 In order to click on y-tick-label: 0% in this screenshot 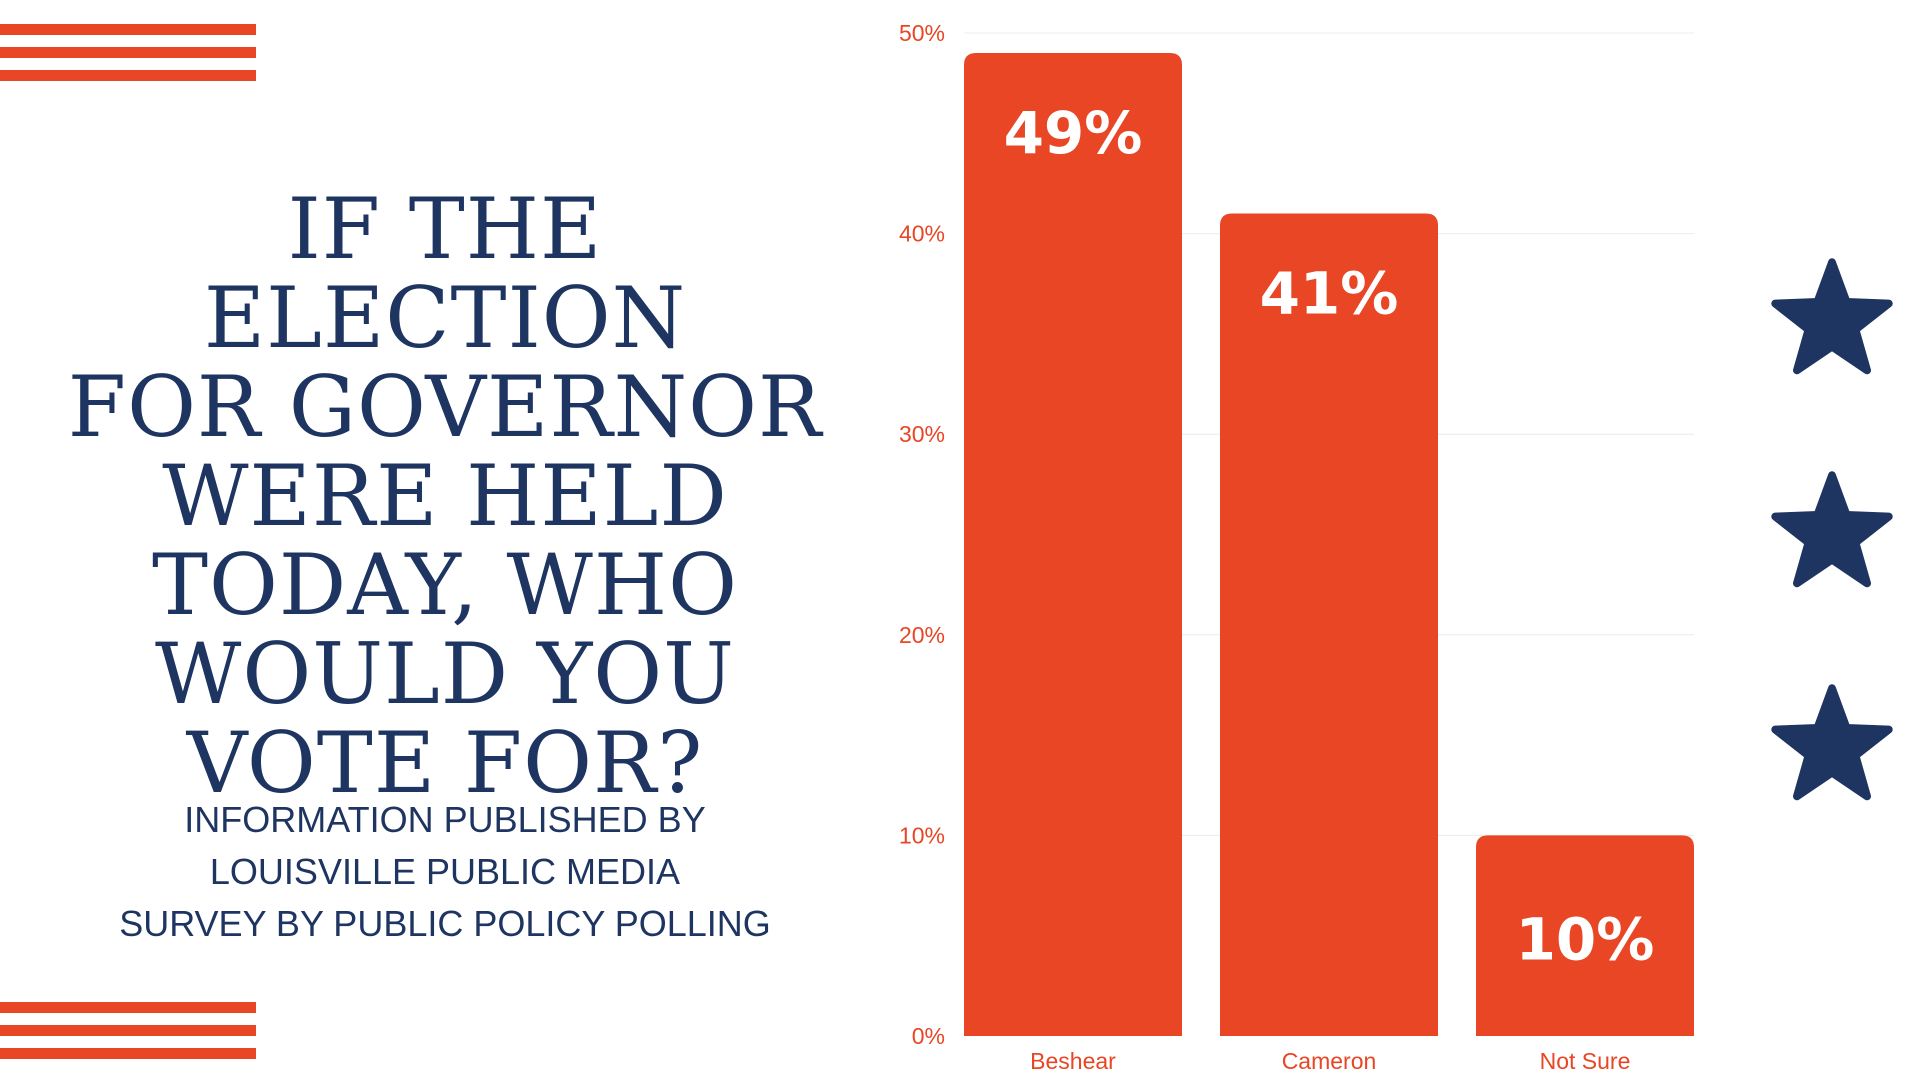, I will do `click(928, 1036)`.